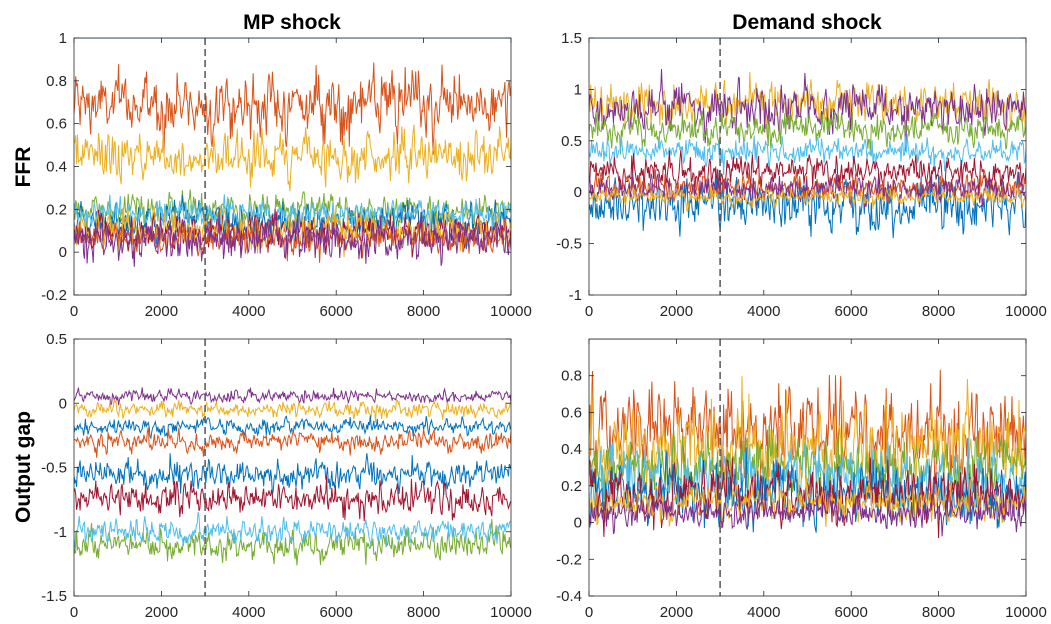 This screenshot has height=624, width=1051. I want to click on y-tick-label: -1.5, so click(54, 596).